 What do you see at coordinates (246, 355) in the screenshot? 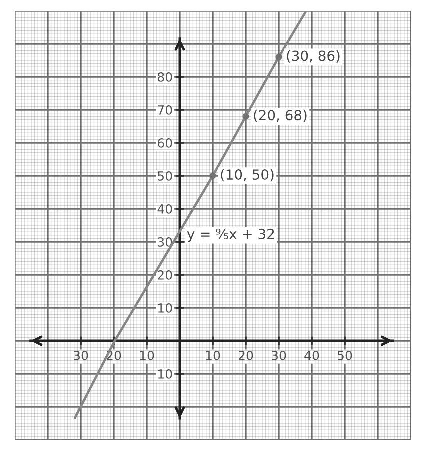
I see `x-tick-label: 20` at bounding box center [246, 355].